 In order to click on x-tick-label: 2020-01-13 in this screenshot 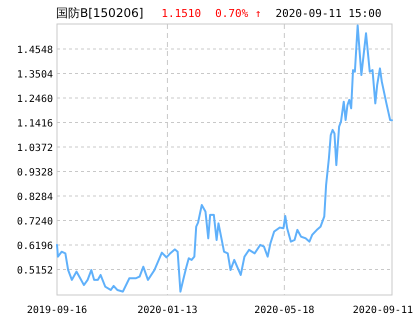, I will do `click(167, 310)`.